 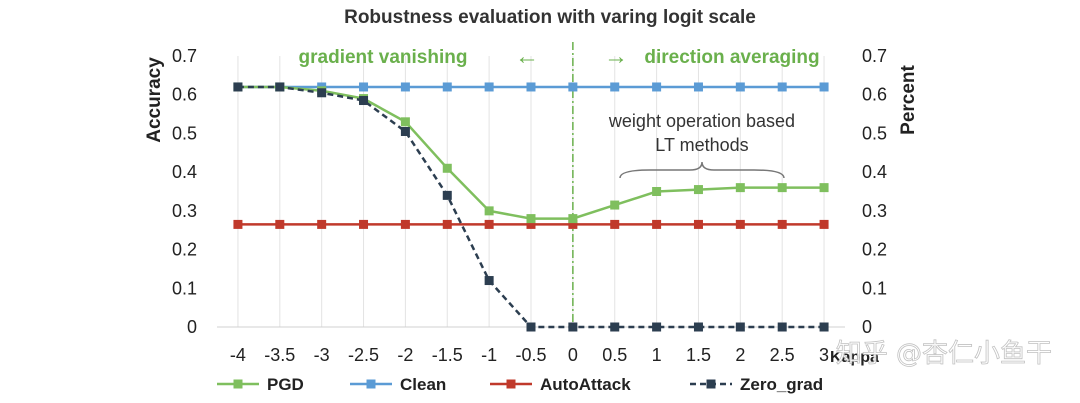 I want to click on y-tick-label: 0, so click(x=192, y=327).